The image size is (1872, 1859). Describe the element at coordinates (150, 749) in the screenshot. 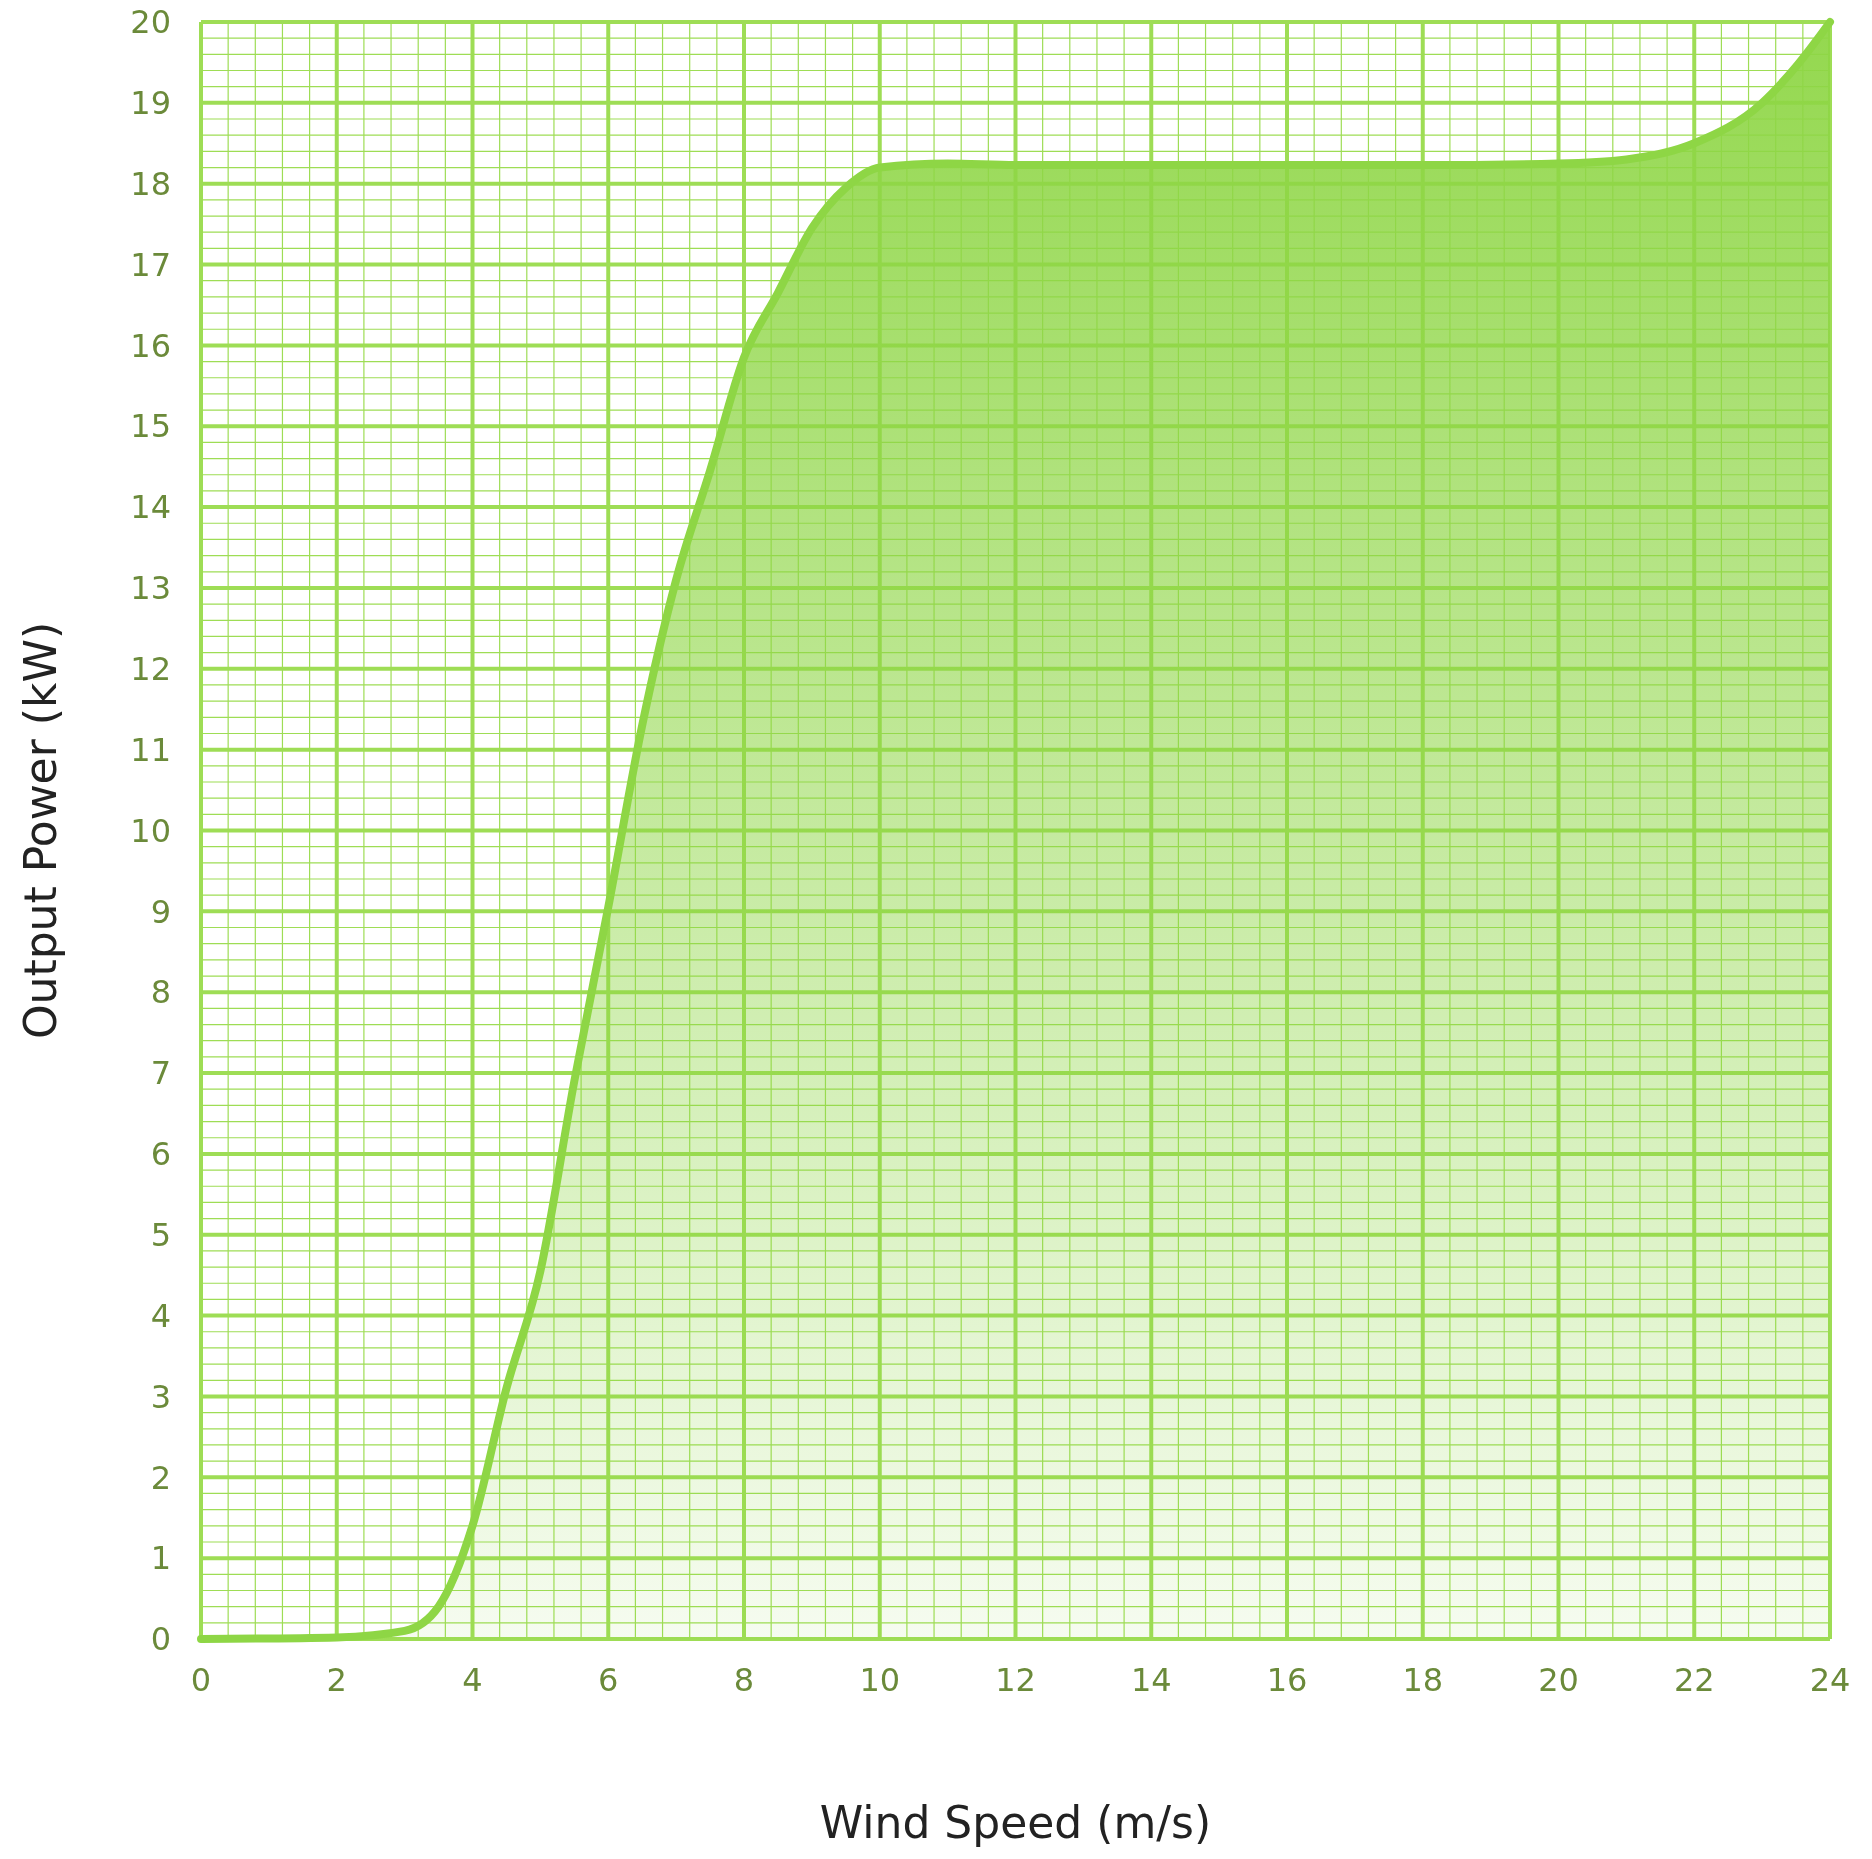

I see `y-tick-label: 11` at that location.